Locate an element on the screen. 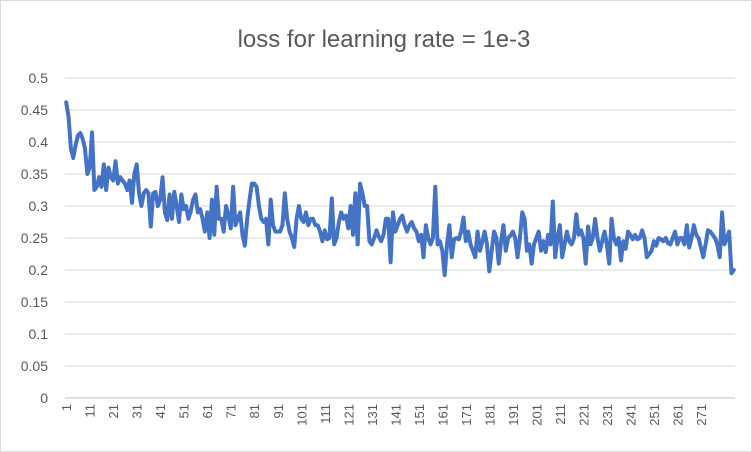 The height and width of the screenshot is (452, 752). y-axis-ticks: 0 0.05 0.1 0.15 0.2 0.25 0.3 0.35 0.4 0.45 0.5 is located at coordinates (34, 238).